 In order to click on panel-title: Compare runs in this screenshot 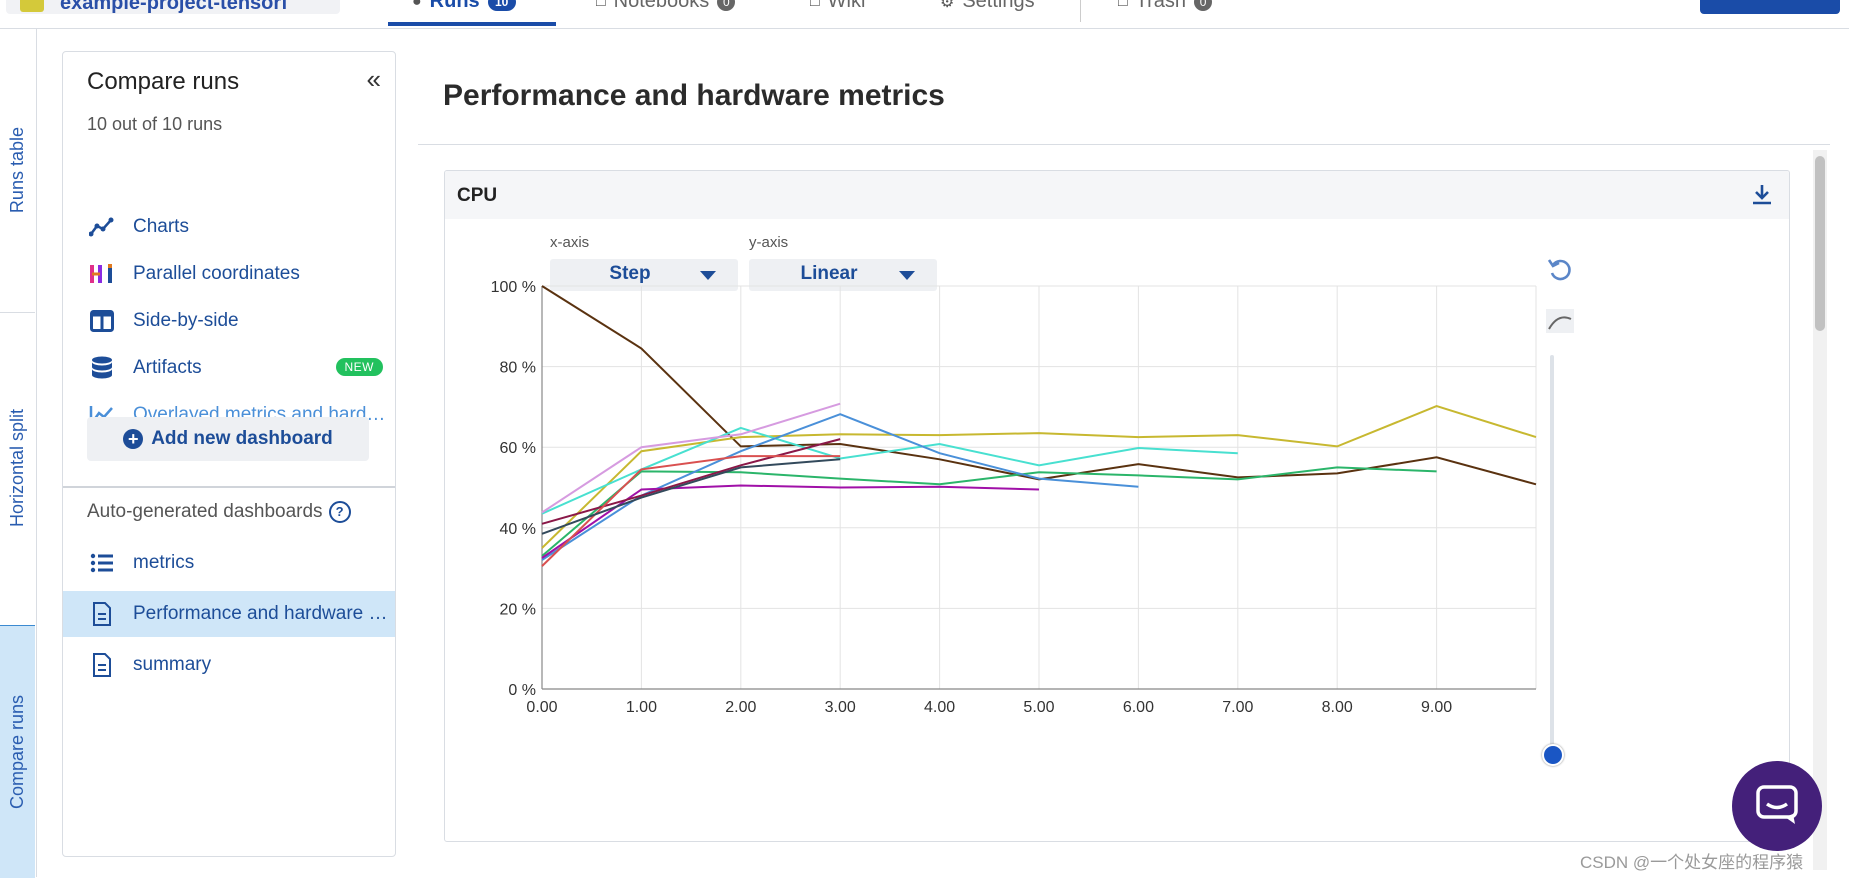, I will do `click(163, 81)`.